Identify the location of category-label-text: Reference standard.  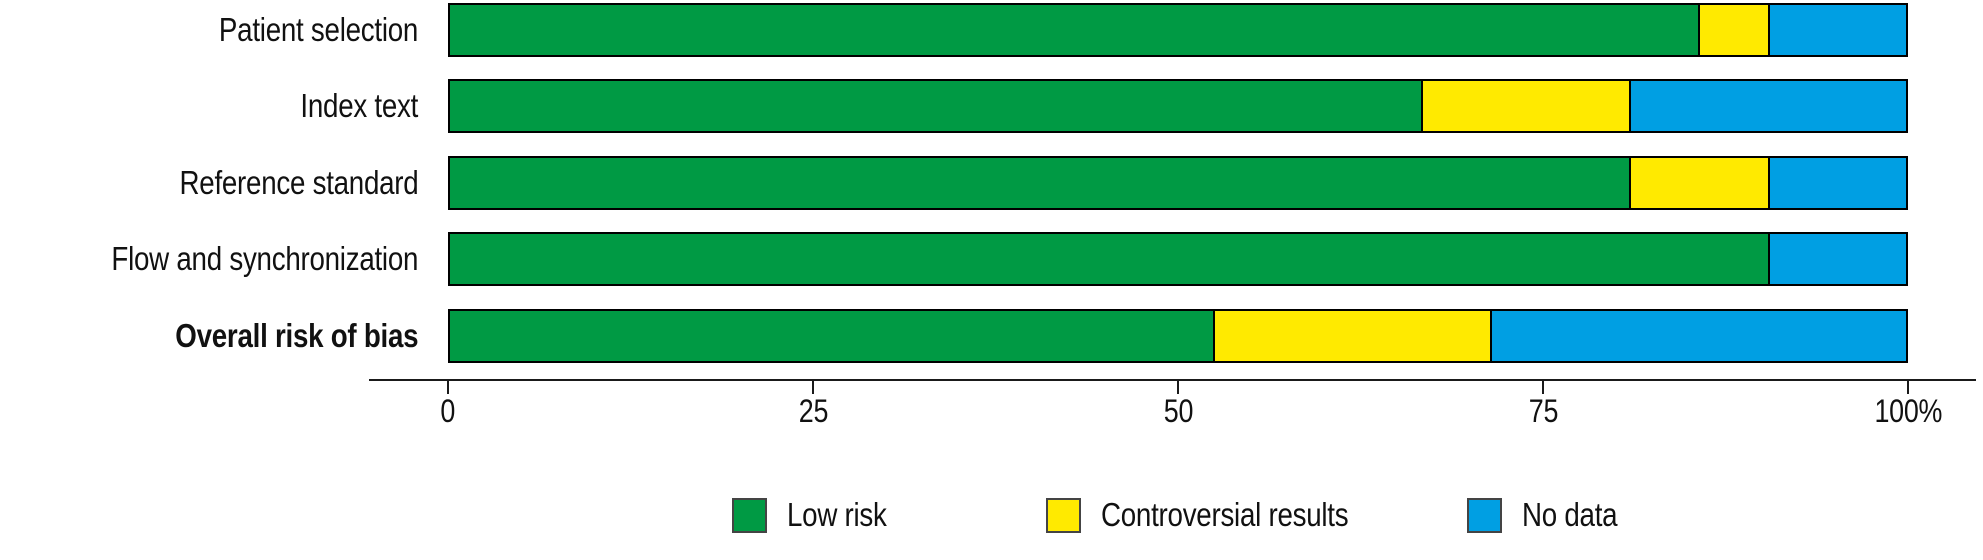
(298, 182).